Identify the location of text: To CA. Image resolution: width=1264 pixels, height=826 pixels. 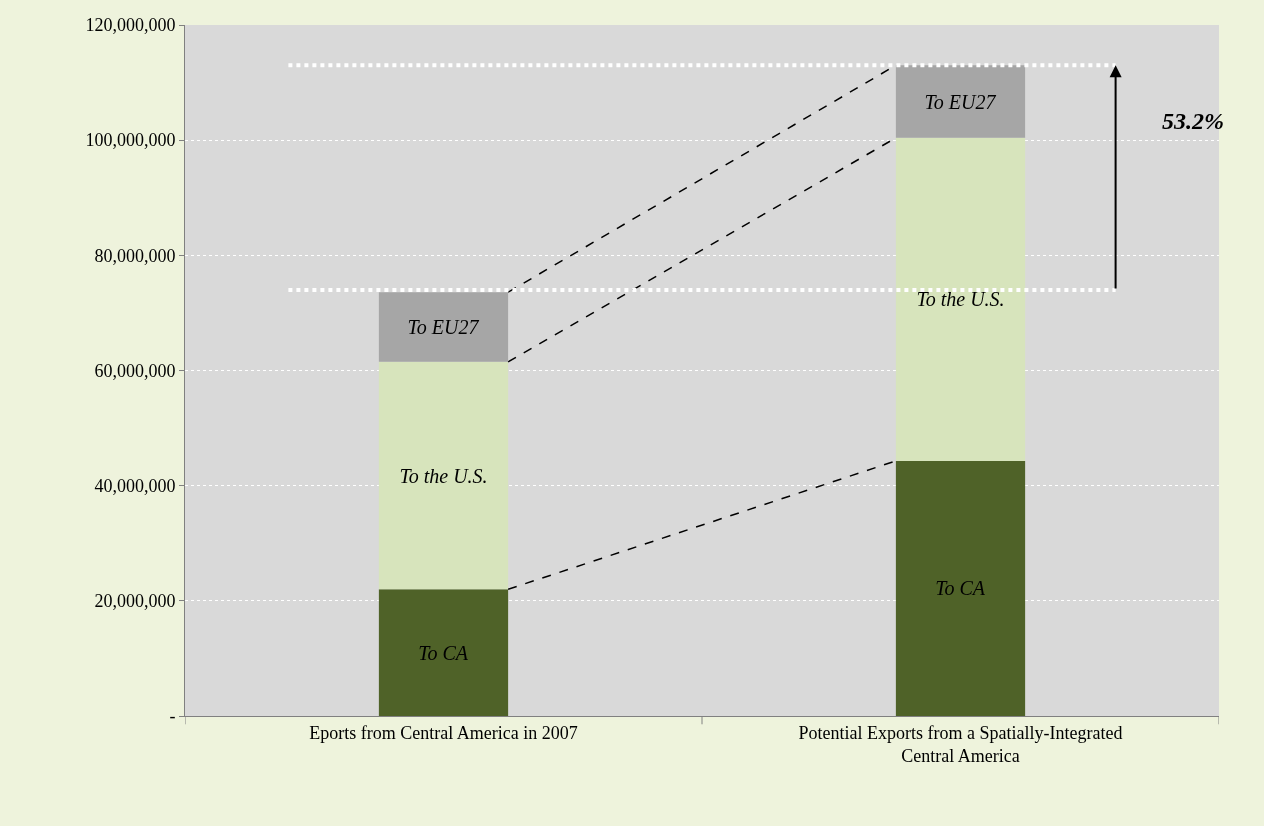
(960, 588).